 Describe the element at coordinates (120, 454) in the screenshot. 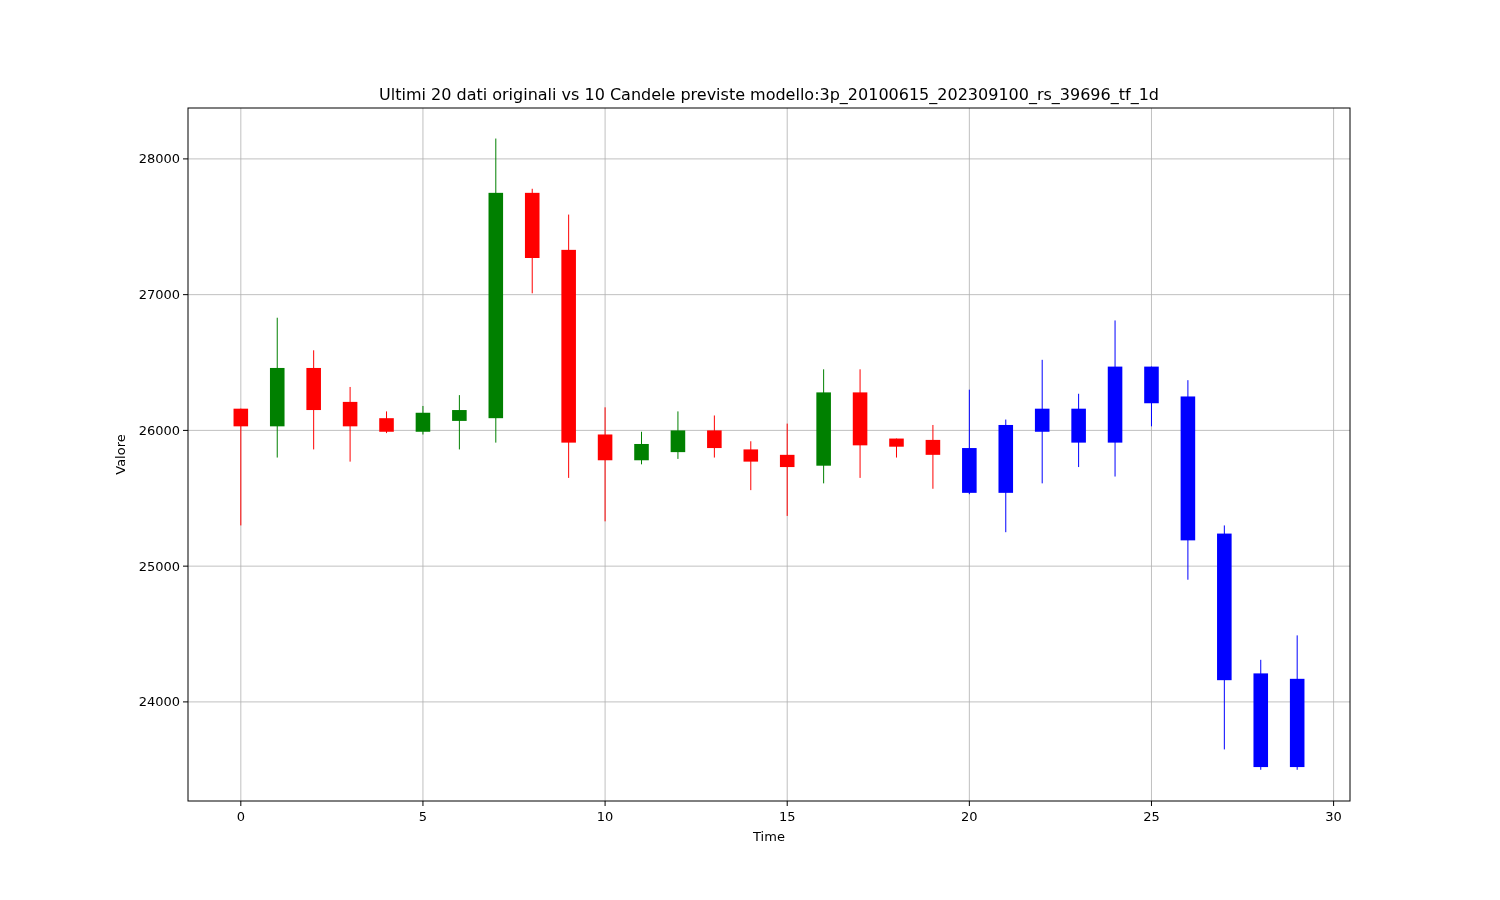

I see `y-axis-title: Valore` at that location.